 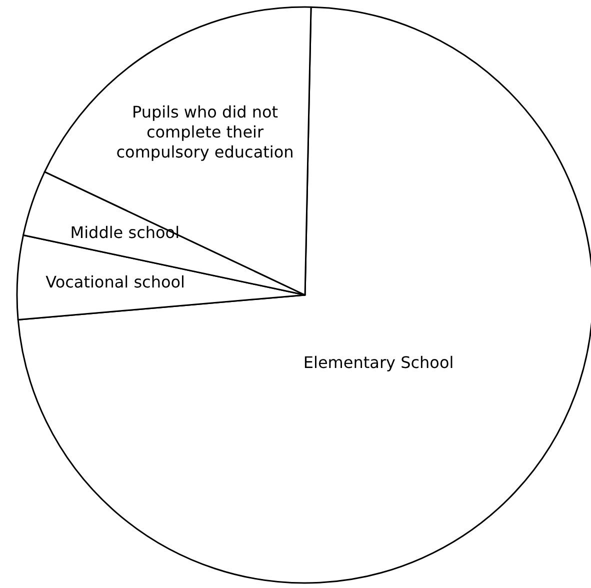 I want to click on slice-label: Elementary School, so click(x=378, y=362).